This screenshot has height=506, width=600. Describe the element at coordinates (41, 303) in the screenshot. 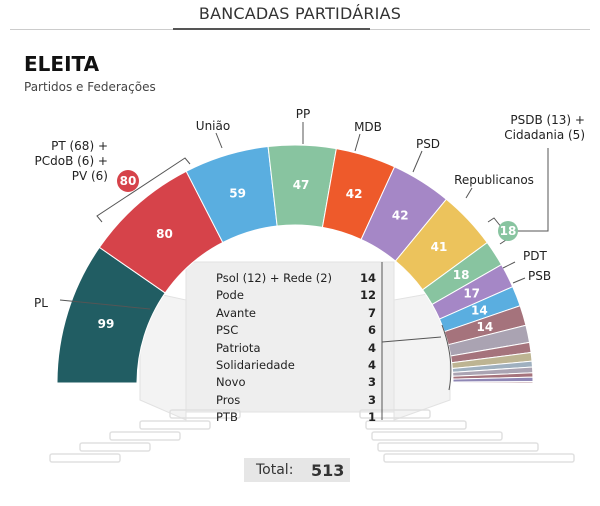

I see `label-pl: PL` at that location.